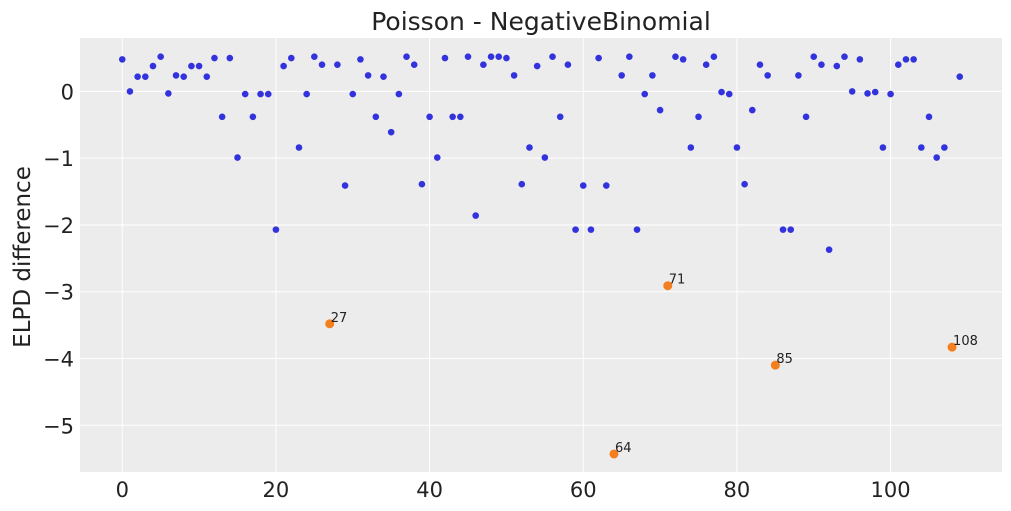 The image size is (1011, 511). What do you see at coordinates (513, 490) in the screenshot?
I see `x-tick-labels: 0 20 40 60 80 100` at bounding box center [513, 490].